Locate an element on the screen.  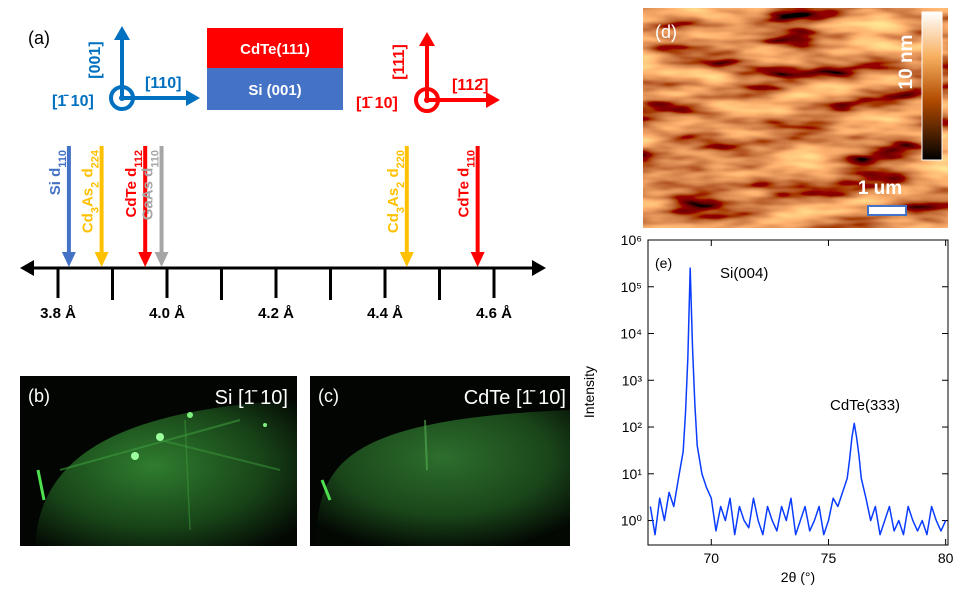
y-tick-label: 10³ is located at coordinates (632, 380).